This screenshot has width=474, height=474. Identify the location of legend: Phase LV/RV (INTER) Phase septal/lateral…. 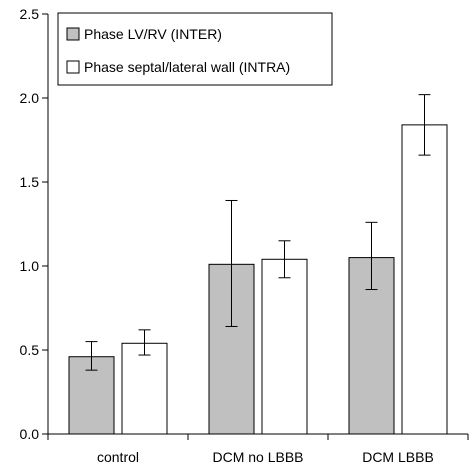
(195, 49).